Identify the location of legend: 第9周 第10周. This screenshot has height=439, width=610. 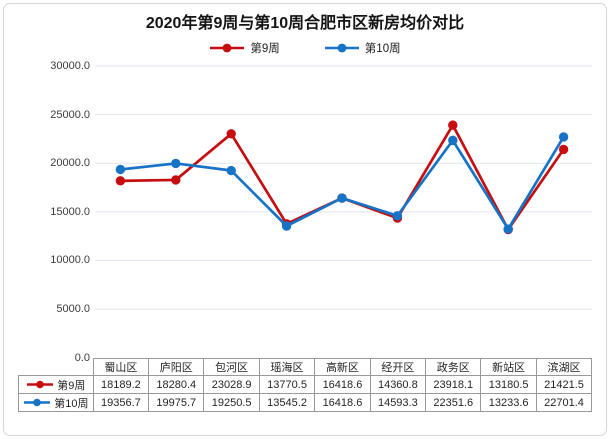
(305, 48).